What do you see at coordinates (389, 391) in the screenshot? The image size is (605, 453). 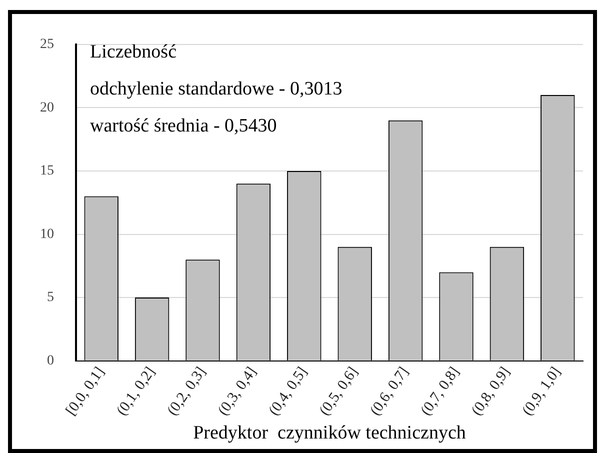 I see `x-tick-label: (0,6, 0,7]` at bounding box center [389, 391].